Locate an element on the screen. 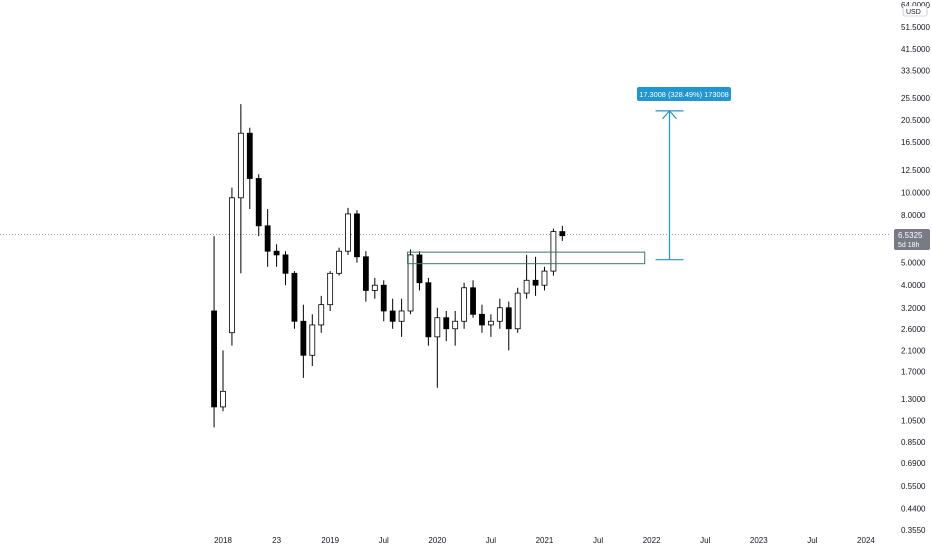 Image resolution: width=932 pixels, height=555 pixels. resistance-zone is located at coordinates (526, 258).